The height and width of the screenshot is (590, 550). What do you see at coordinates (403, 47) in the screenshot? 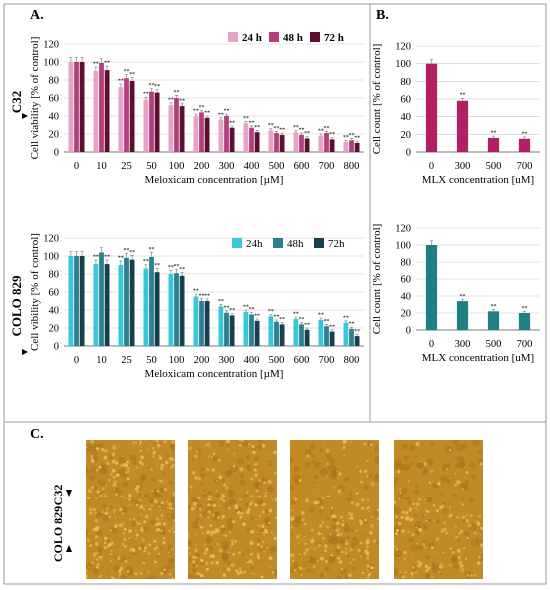
I see `y-tick-label: 120` at bounding box center [403, 47].